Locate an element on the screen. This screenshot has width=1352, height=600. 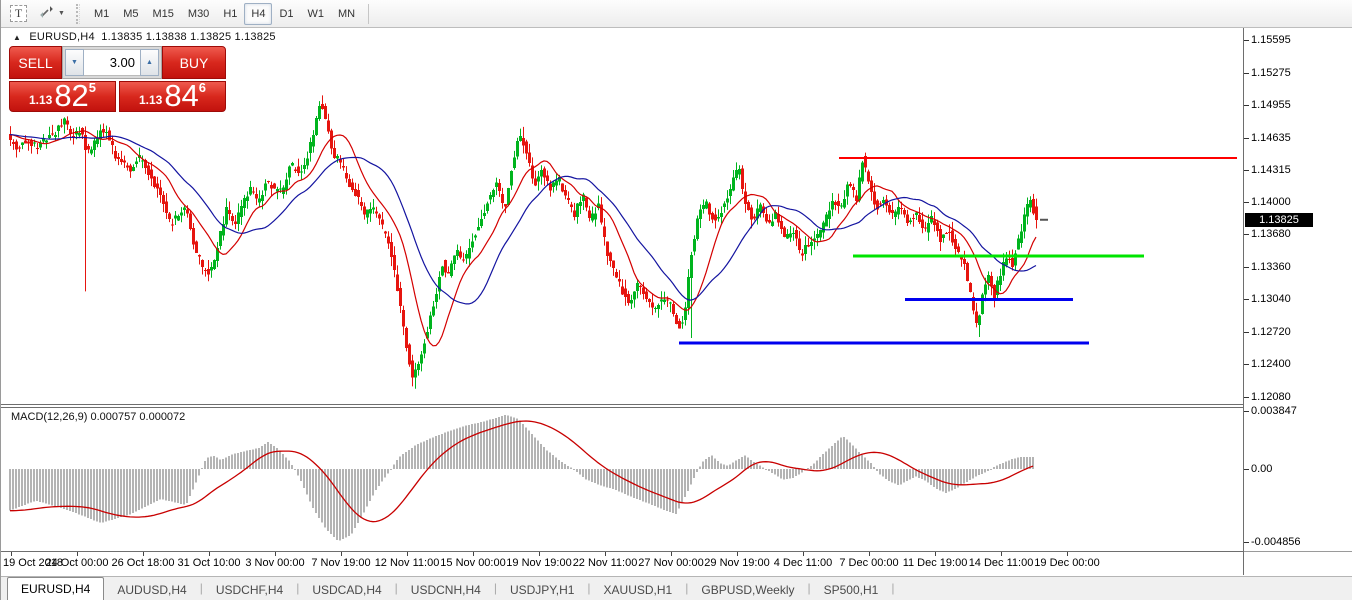
axis-corner-line is located at coordinates (1298, 551).